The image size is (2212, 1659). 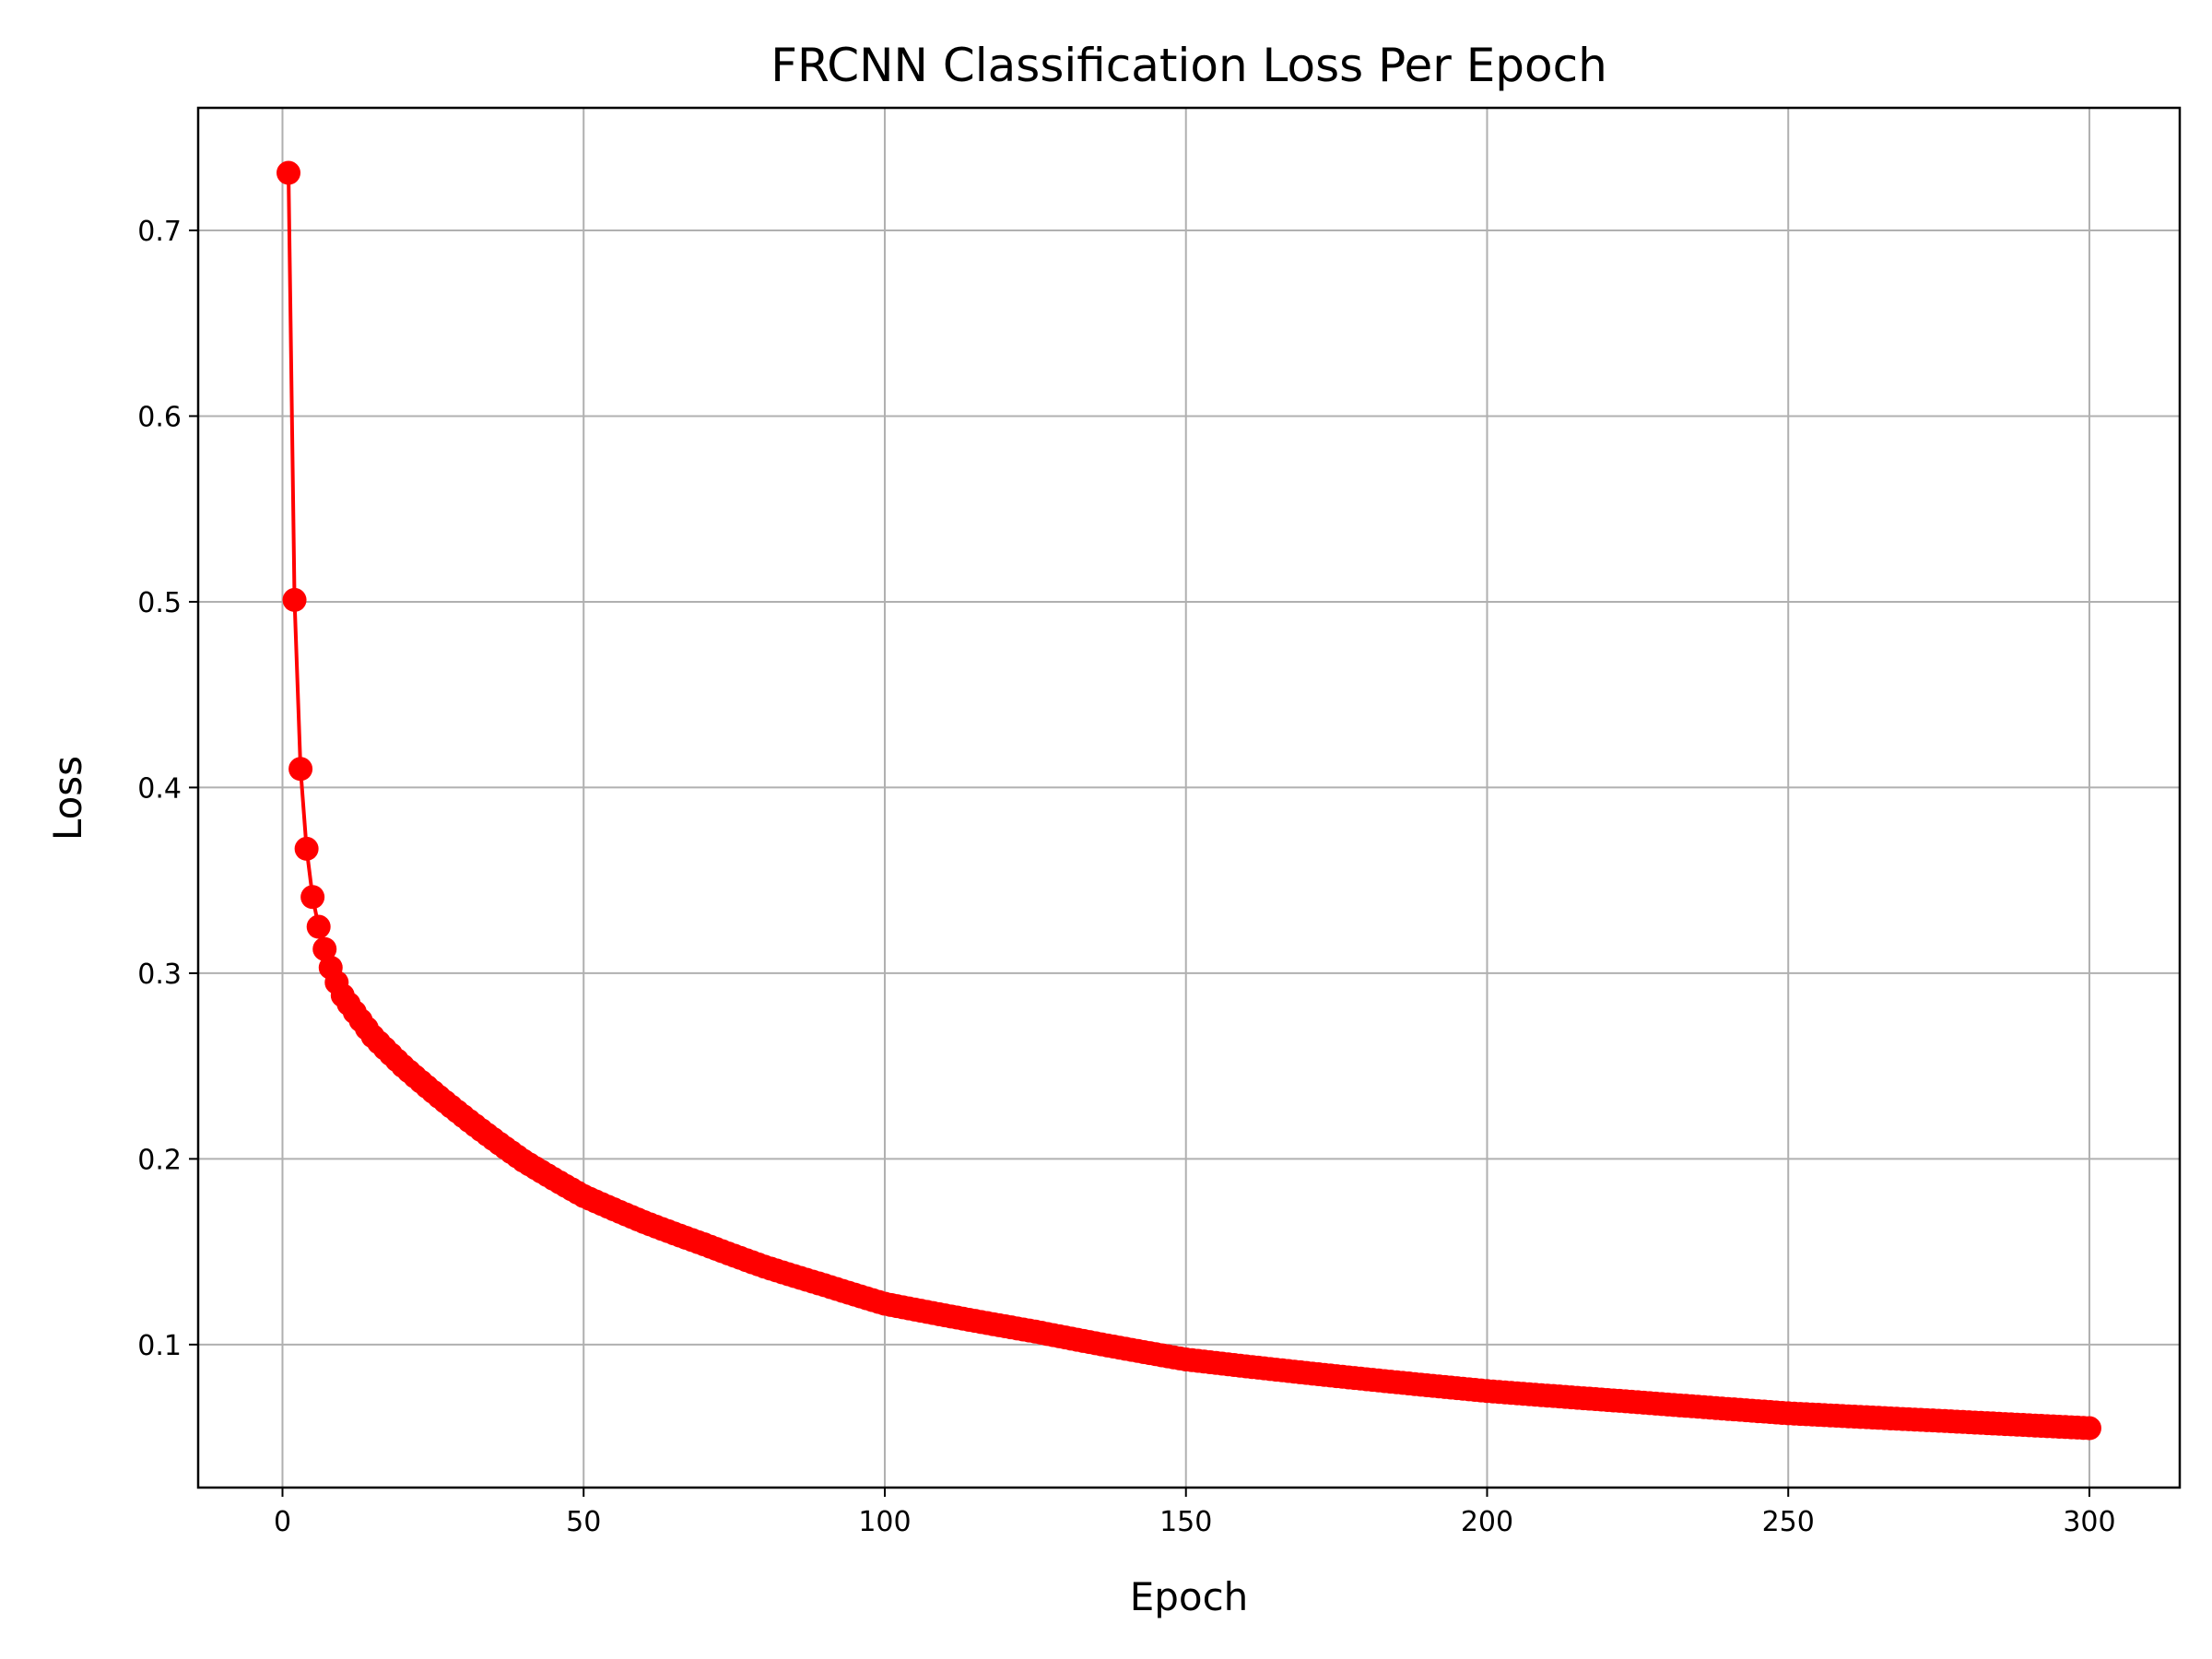 What do you see at coordinates (159, 232) in the screenshot?
I see `y-tick-label: 0.7` at bounding box center [159, 232].